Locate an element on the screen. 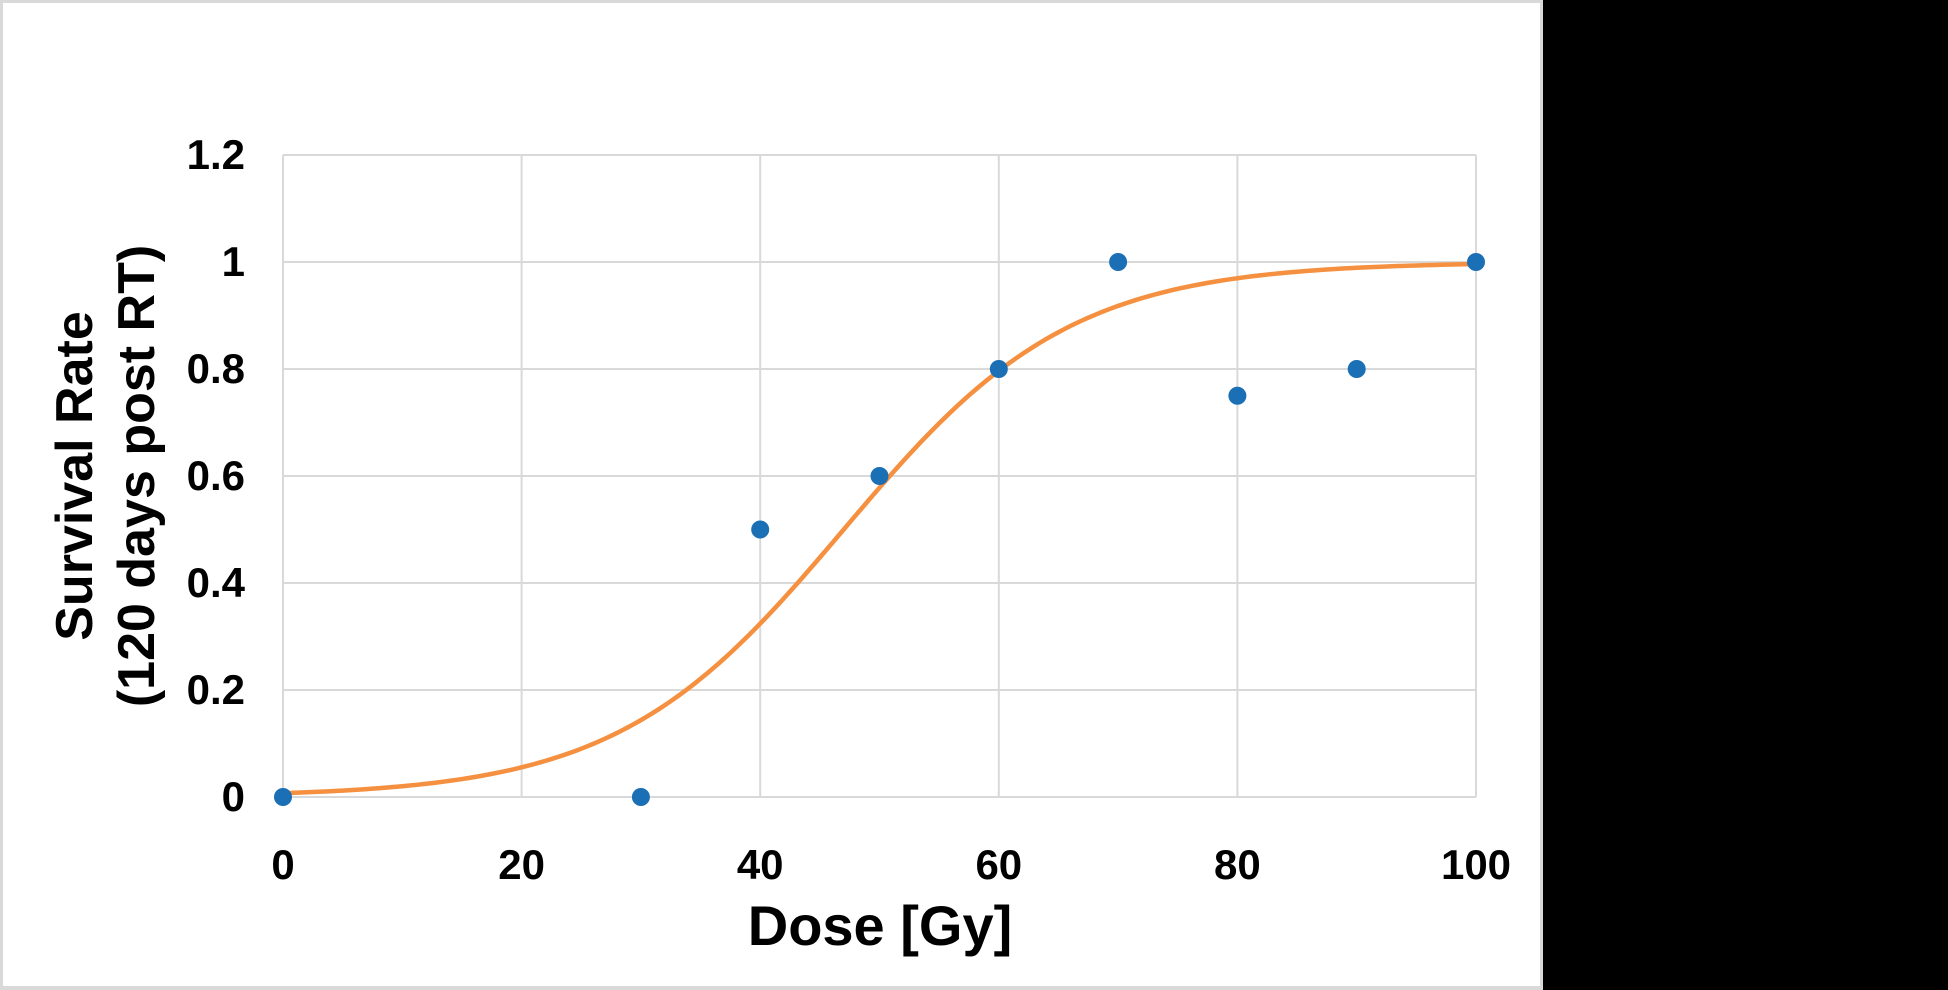 The image size is (1948, 990). y-tick-label: 0.6 is located at coordinates (215, 475).